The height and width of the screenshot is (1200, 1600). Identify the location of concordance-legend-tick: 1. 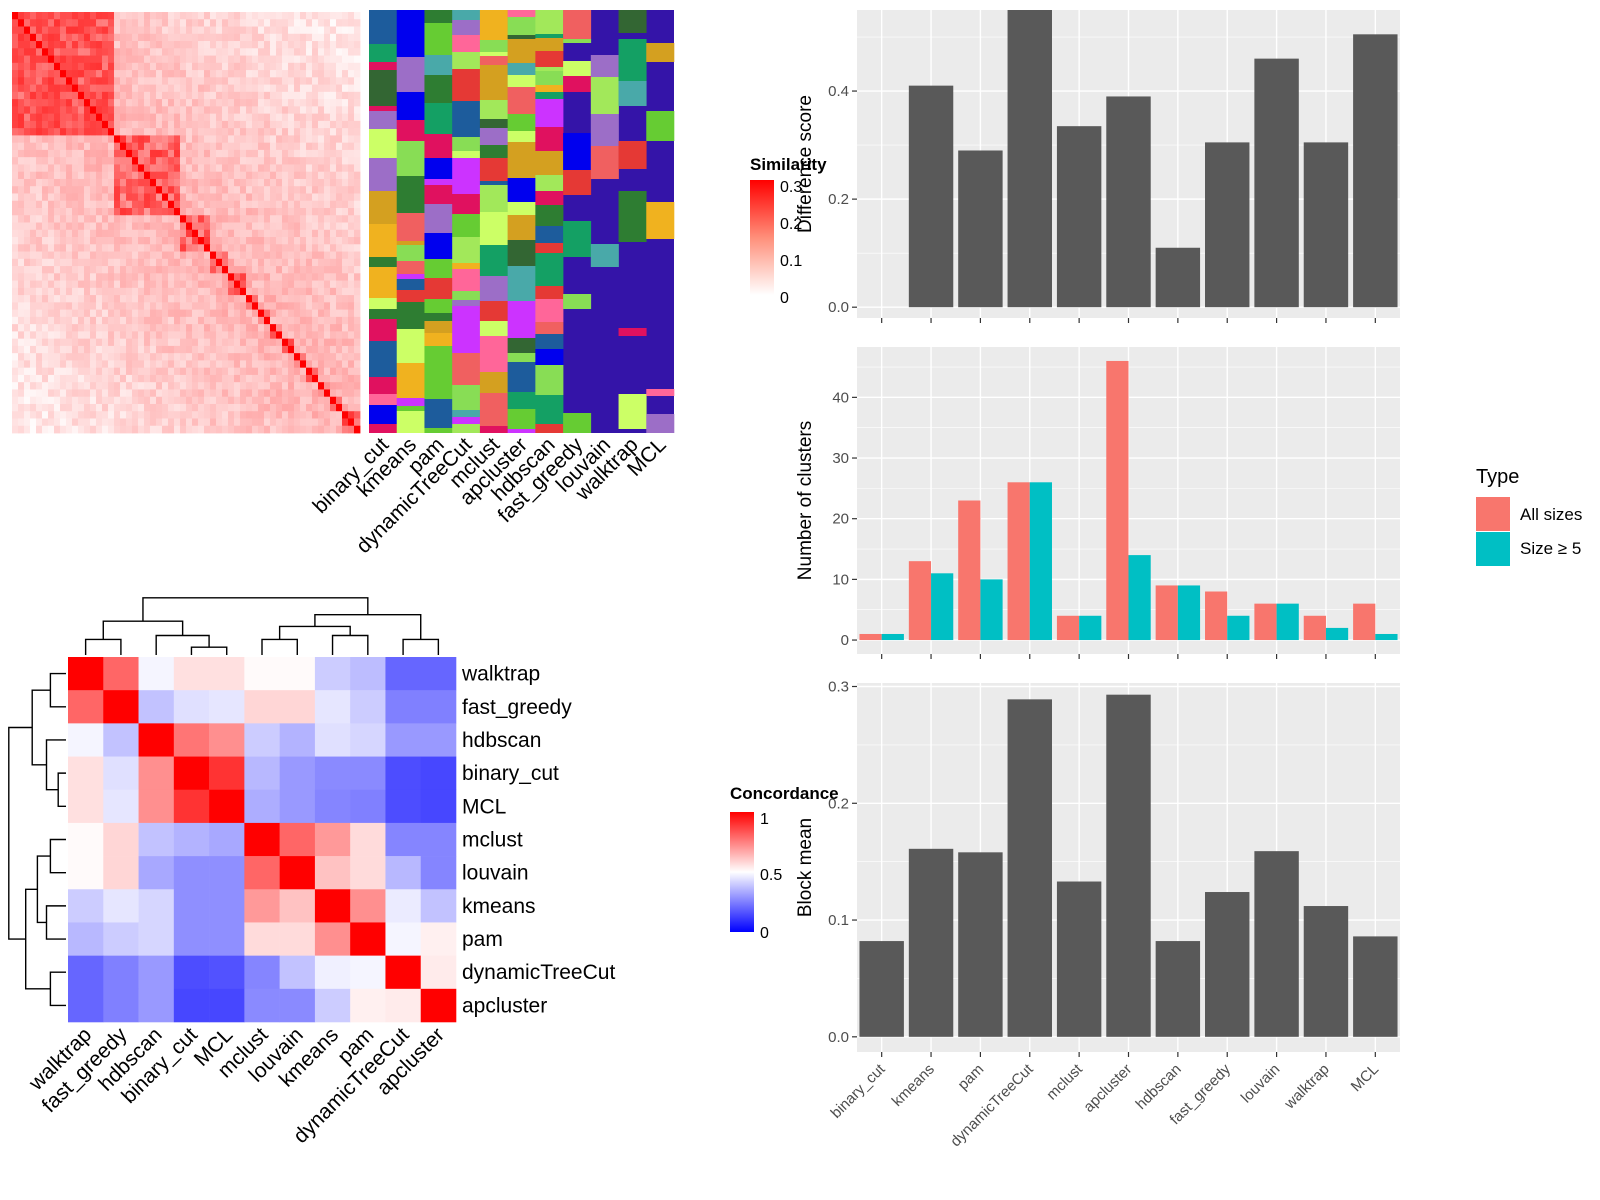
(764, 819).